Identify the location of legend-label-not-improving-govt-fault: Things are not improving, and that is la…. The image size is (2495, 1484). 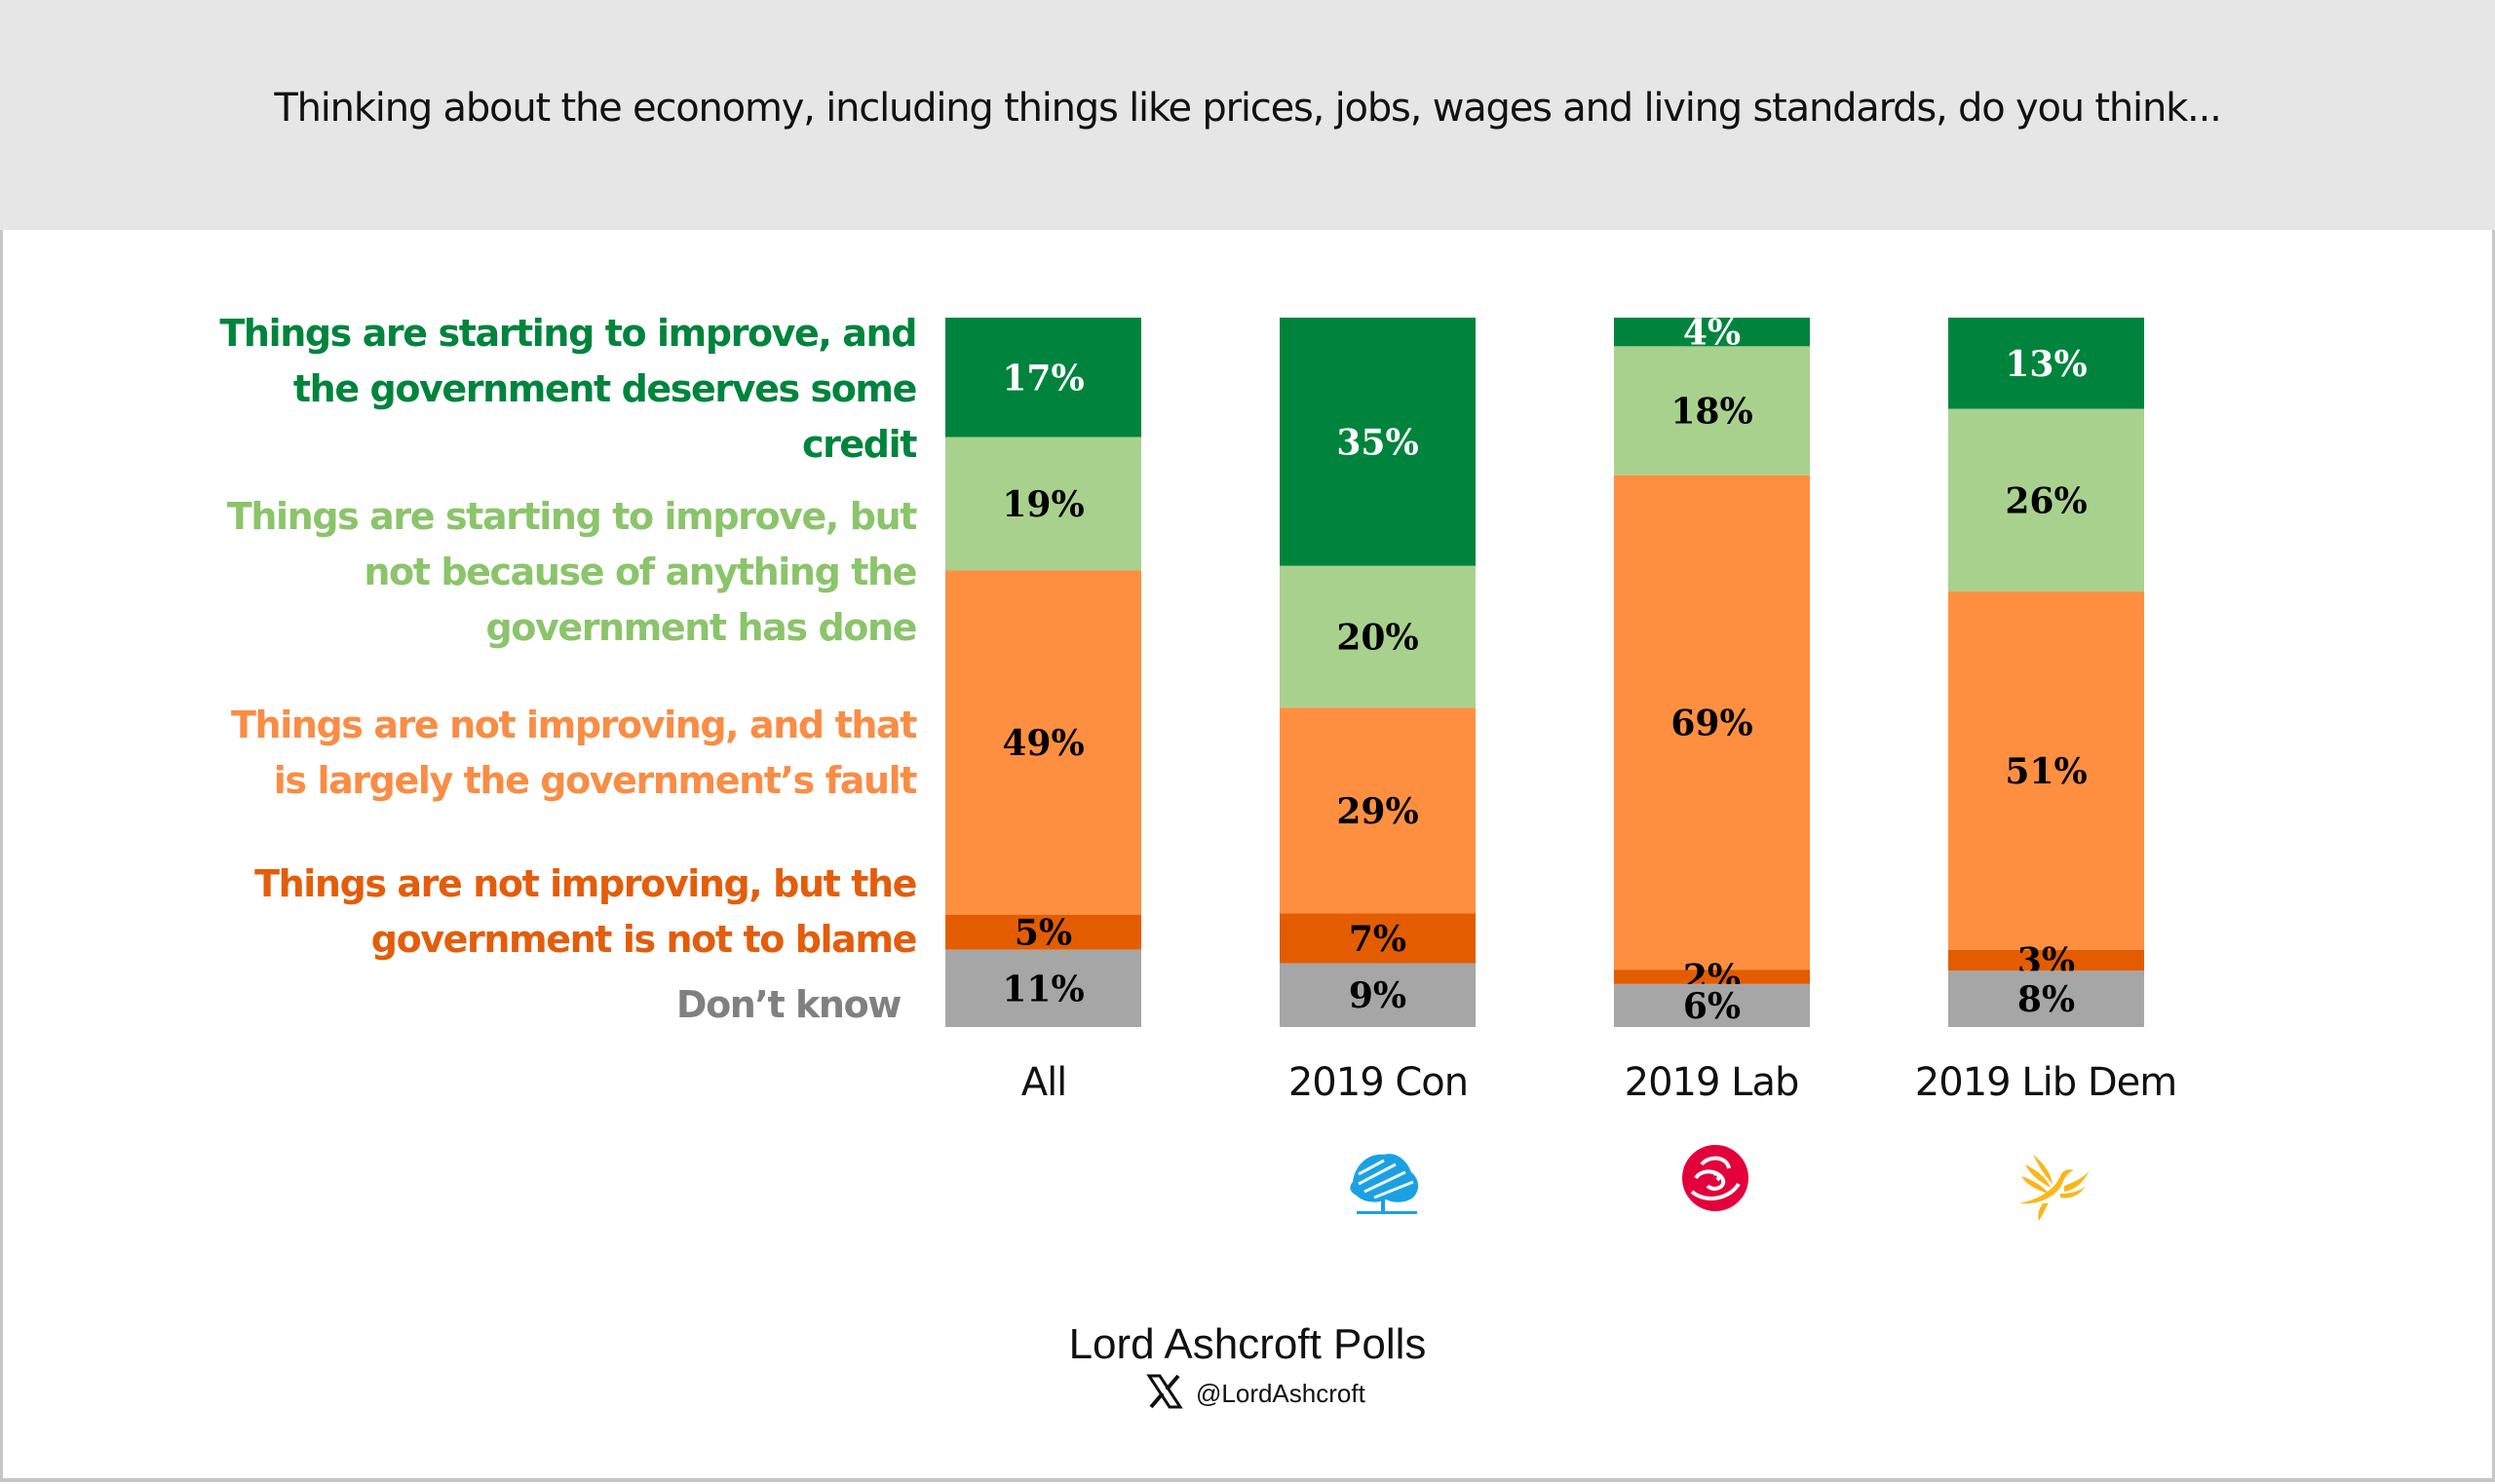
(574, 753).